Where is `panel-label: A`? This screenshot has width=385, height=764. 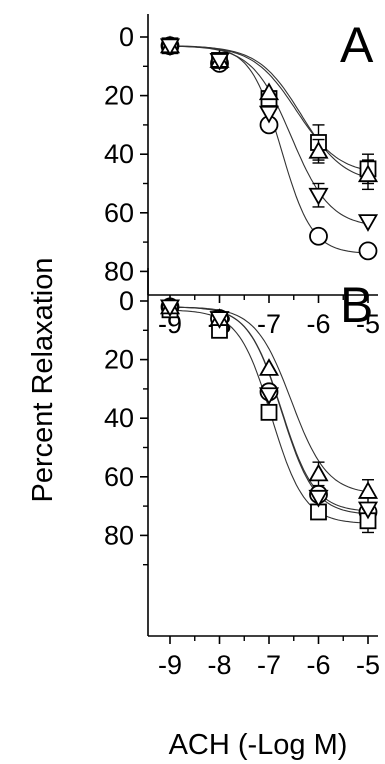
panel-label: A is located at coordinates (357, 45).